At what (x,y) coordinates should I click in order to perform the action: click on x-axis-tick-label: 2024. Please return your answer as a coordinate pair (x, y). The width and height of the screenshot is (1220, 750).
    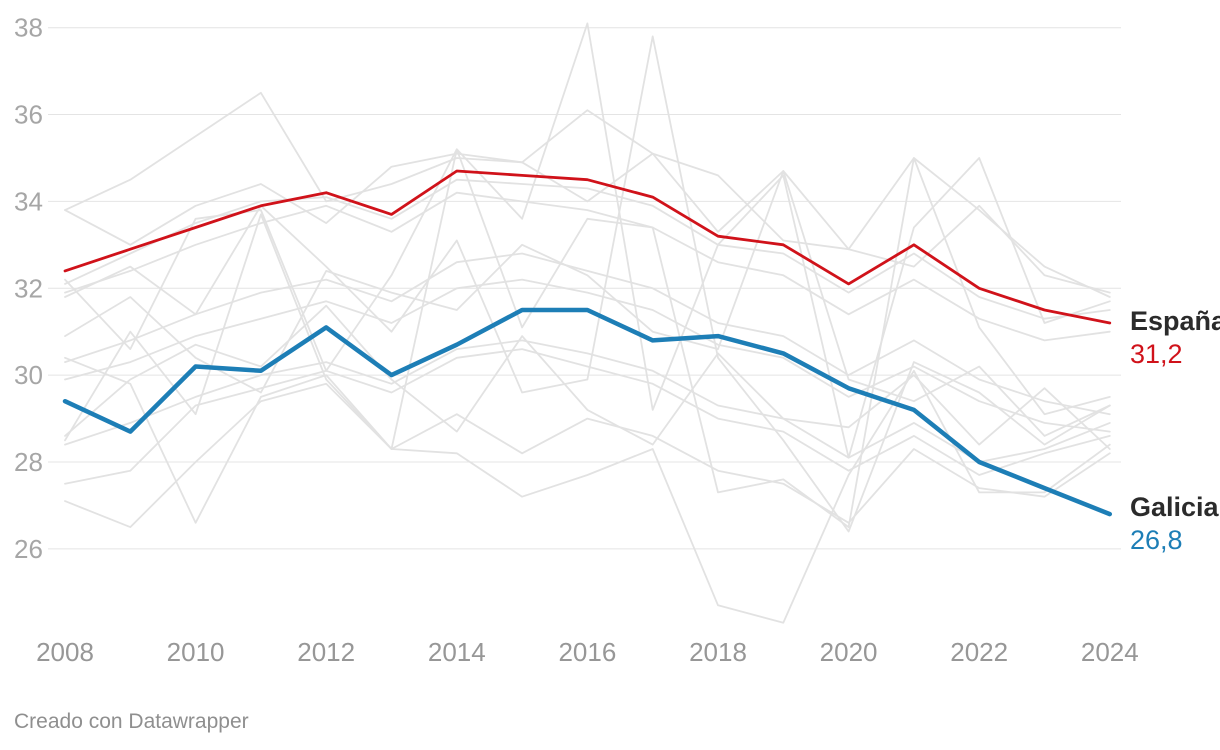
    Looking at the image, I should click on (1110, 652).